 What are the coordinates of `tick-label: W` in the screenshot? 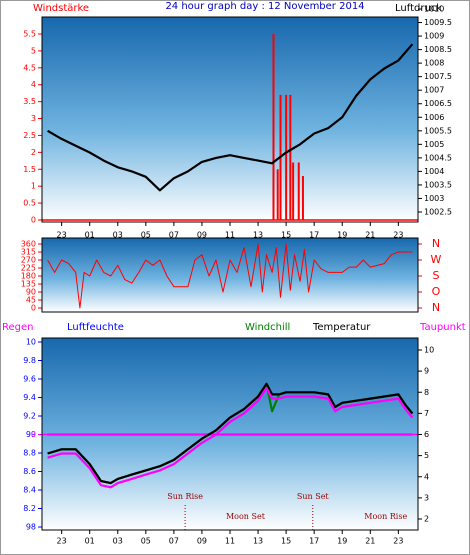 It's located at (436, 259).